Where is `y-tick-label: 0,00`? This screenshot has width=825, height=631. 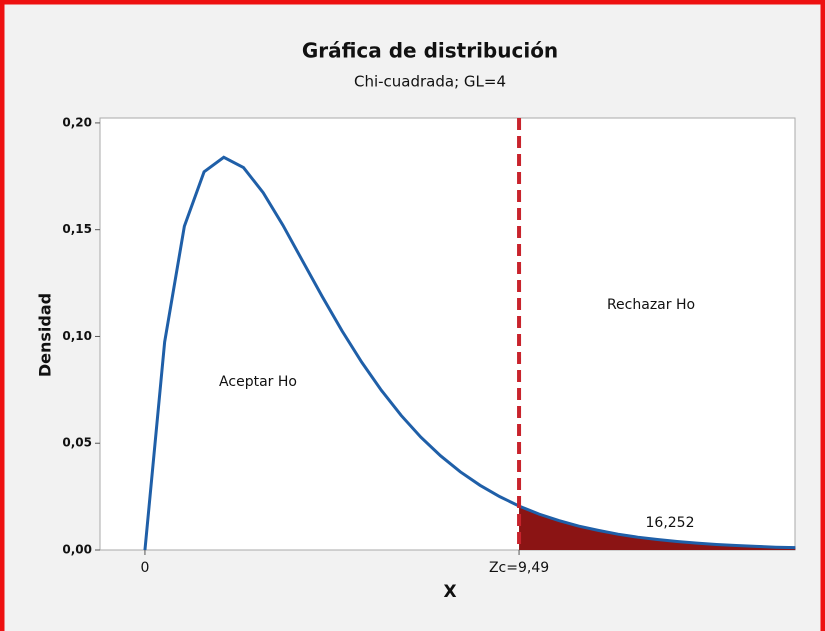 y-tick-label: 0,00 is located at coordinates (77, 550).